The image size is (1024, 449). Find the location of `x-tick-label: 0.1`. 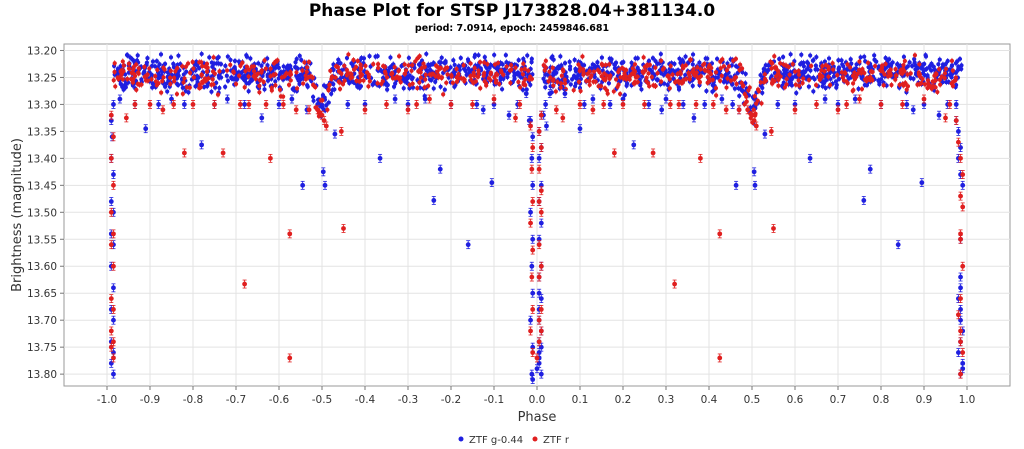

x-tick-label: 0.1 is located at coordinates (580, 400).